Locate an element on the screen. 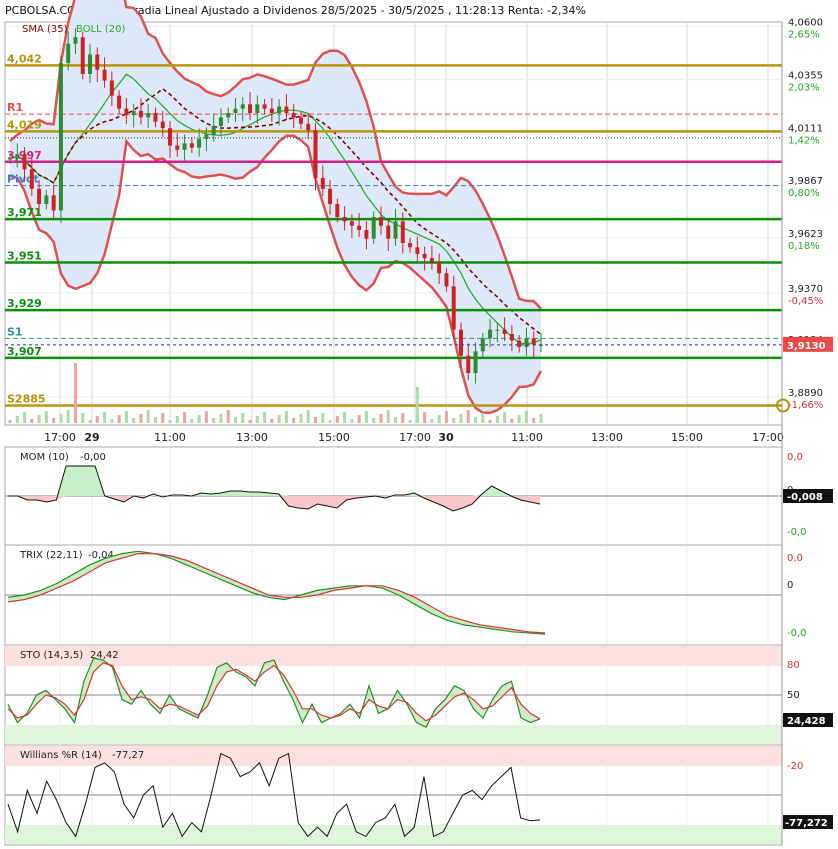 This screenshot has width=838, height=849. last-price-tag is located at coordinates (808, 344).